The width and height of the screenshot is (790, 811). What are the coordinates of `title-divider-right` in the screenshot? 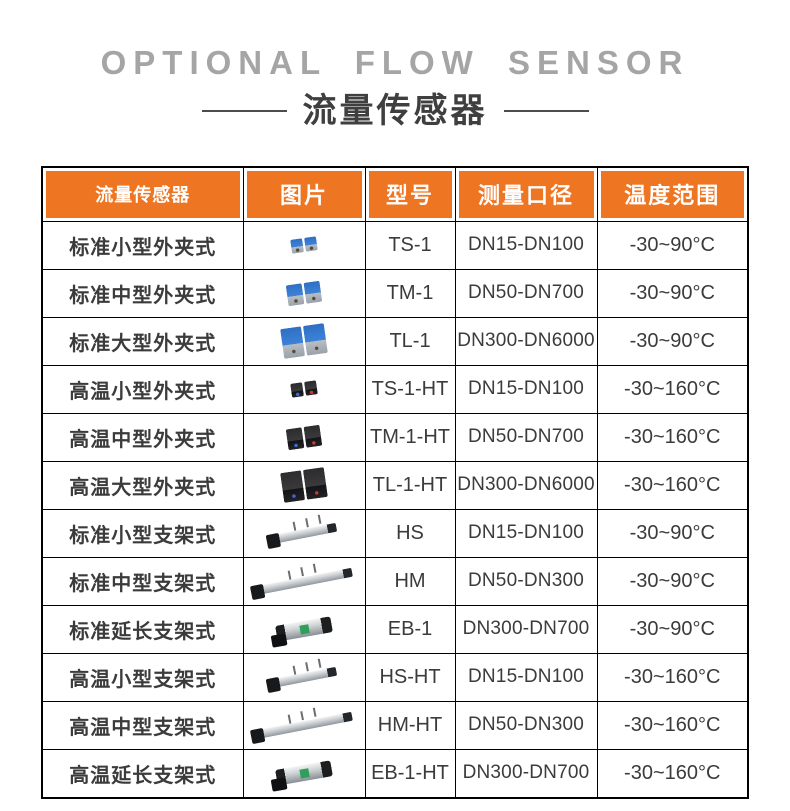 It's located at (546, 111).